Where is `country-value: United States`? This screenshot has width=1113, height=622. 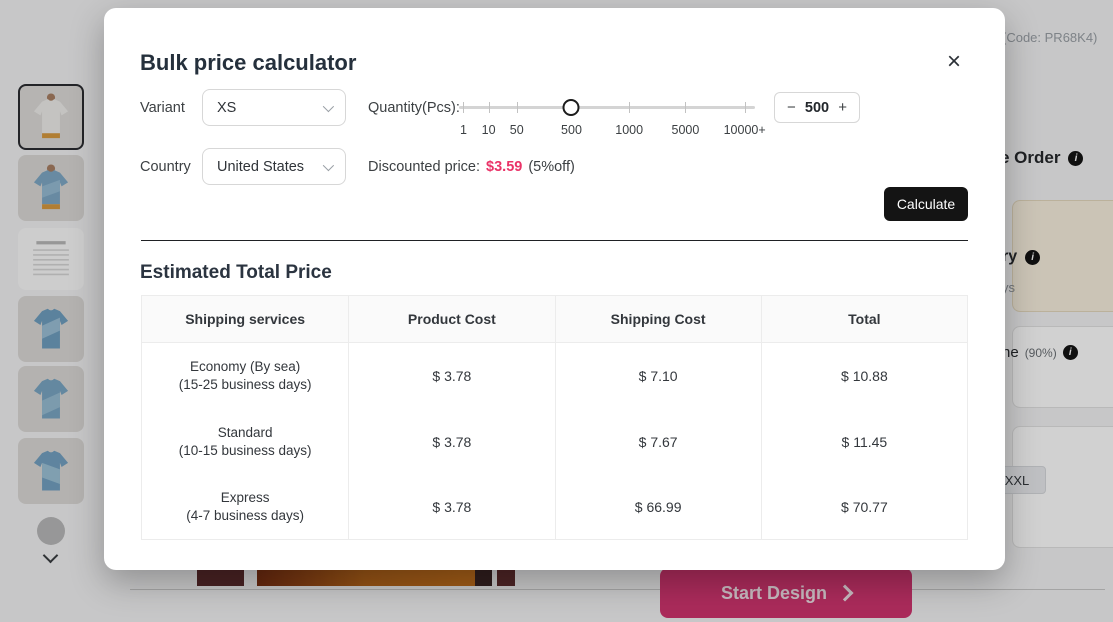 country-value: United States is located at coordinates (261, 166).